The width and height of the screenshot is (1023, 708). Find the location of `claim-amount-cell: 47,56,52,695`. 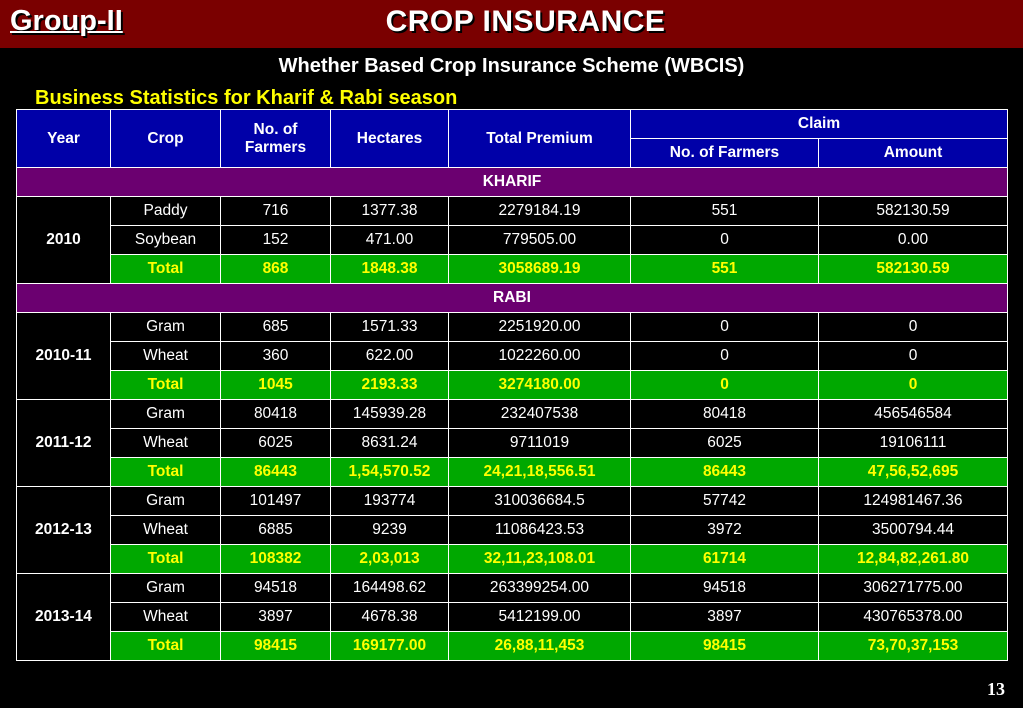

claim-amount-cell: 47,56,52,695 is located at coordinates (913, 472).